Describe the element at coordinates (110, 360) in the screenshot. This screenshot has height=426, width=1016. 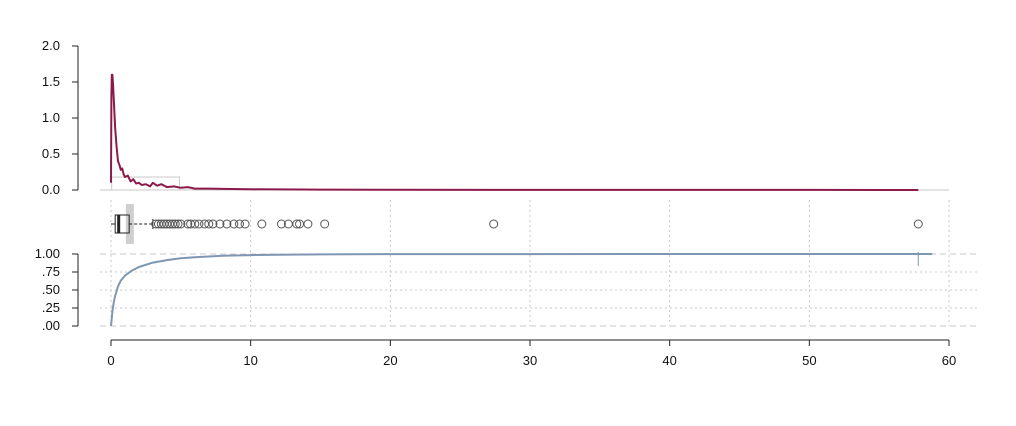
I see `x-tick-label-0: 0` at that location.